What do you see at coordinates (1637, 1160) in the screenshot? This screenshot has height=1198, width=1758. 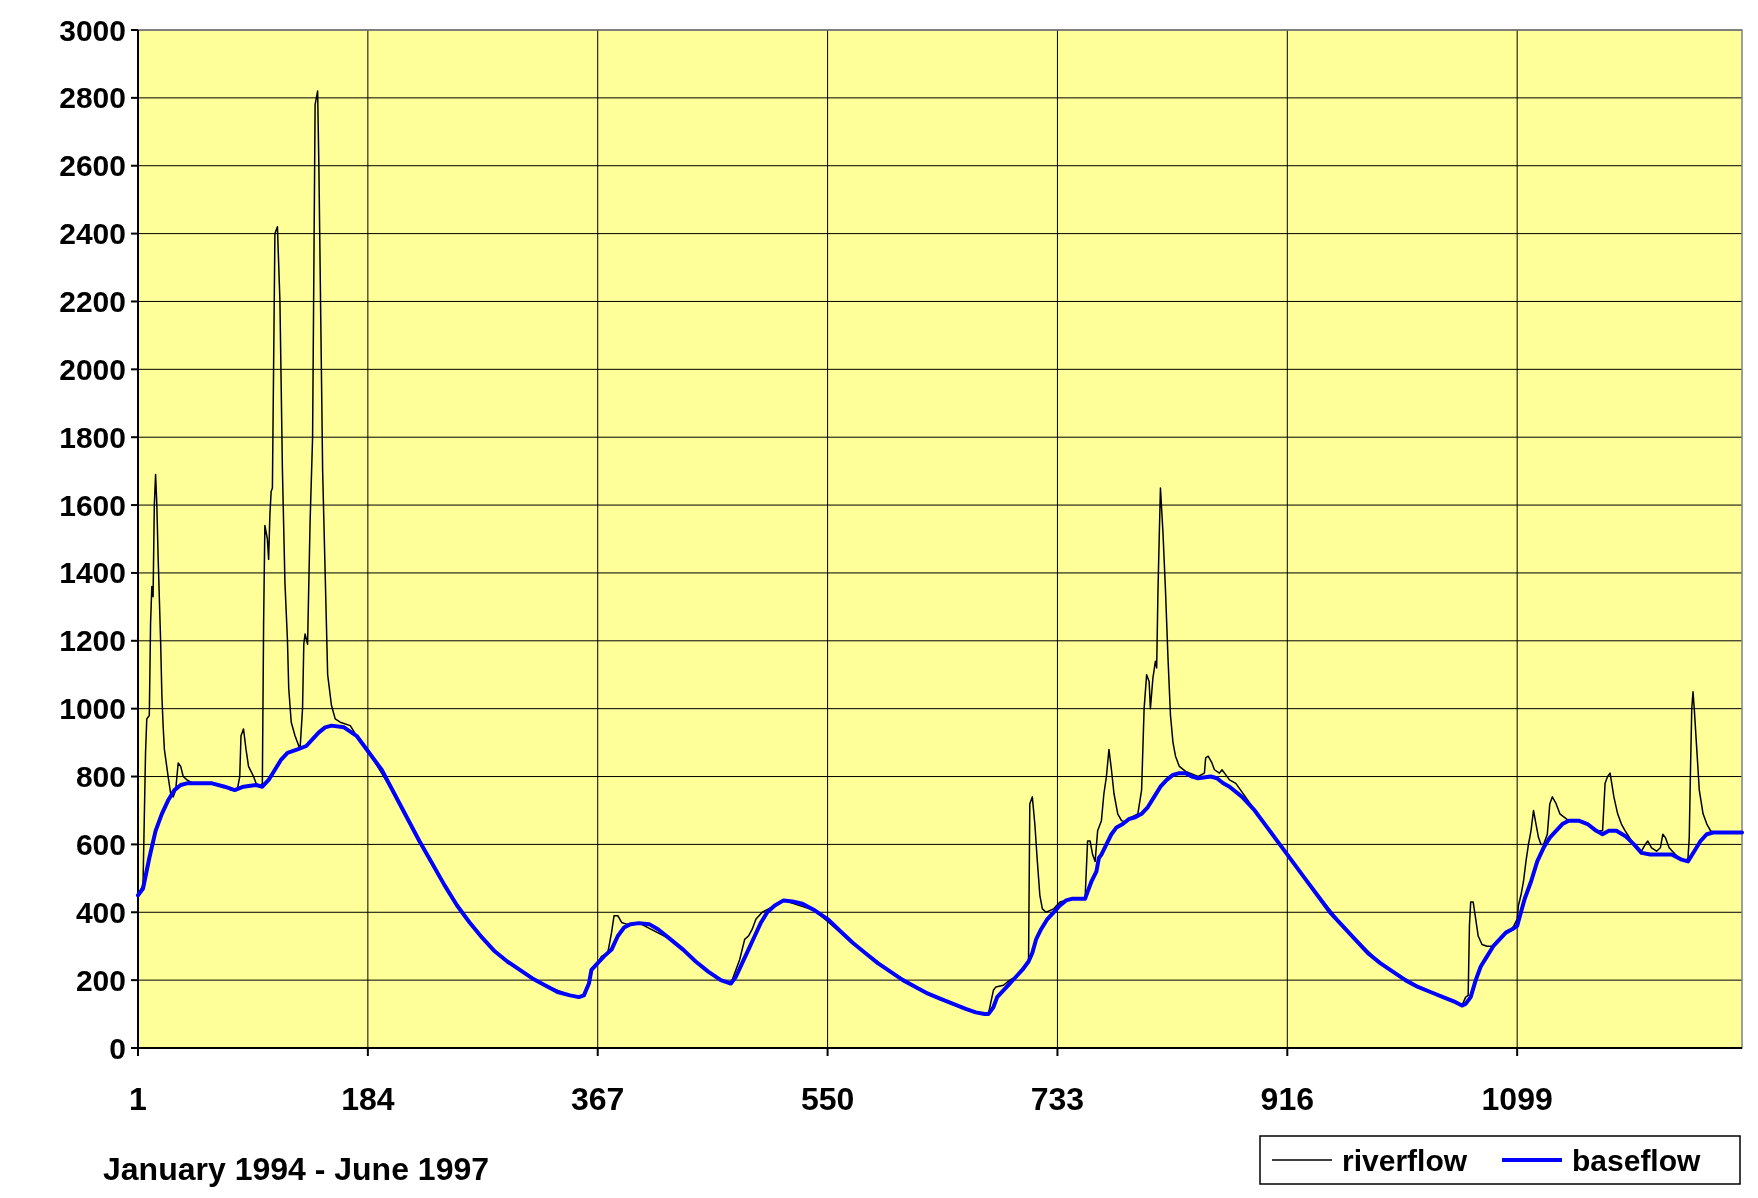 I see `legend-label: baseflow` at bounding box center [1637, 1160].